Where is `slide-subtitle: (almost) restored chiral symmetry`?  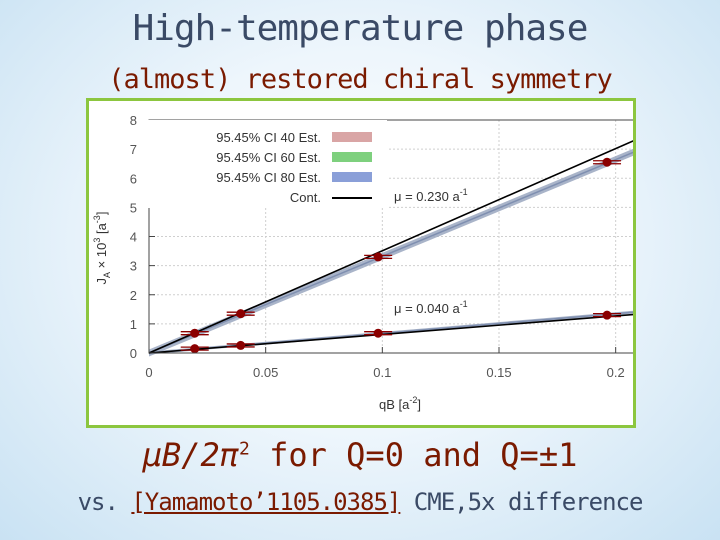 slide-subtitle: (almost) restored chiral symmetry is located at coordinates (360, 79).